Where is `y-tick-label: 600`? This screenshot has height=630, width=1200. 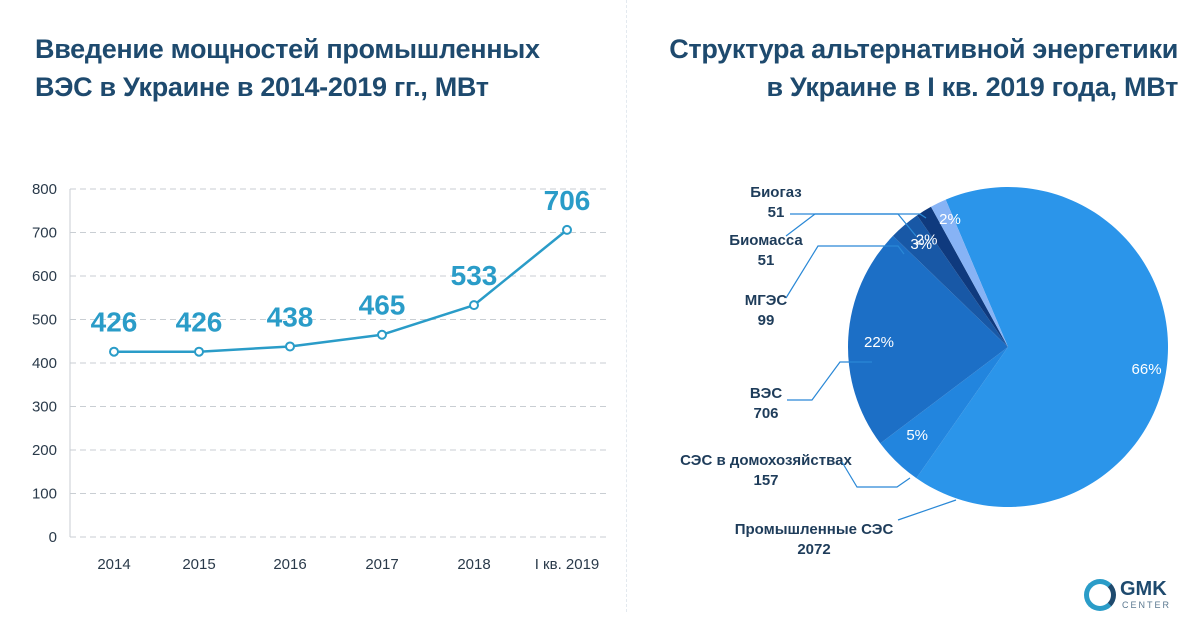
y-tick-label: 600 is located at coordinates (44, 276).